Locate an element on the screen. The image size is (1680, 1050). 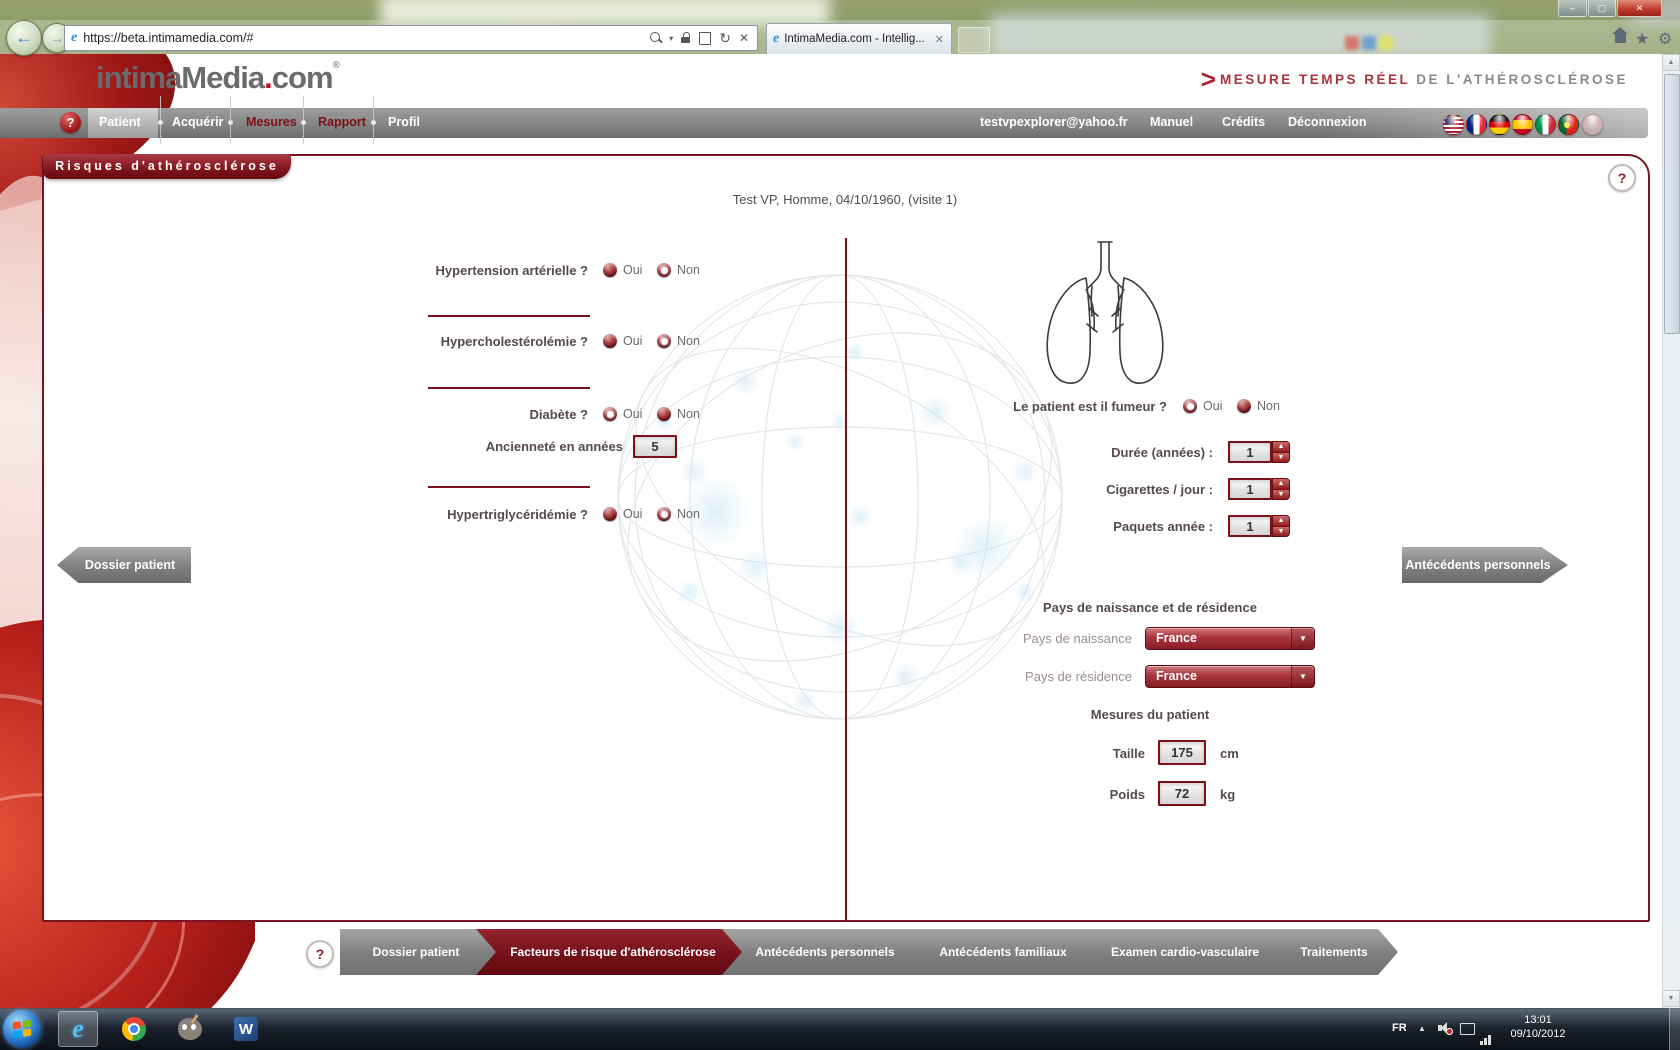
nav-link-credits: Crédits is located at coordinates (1244, 122).